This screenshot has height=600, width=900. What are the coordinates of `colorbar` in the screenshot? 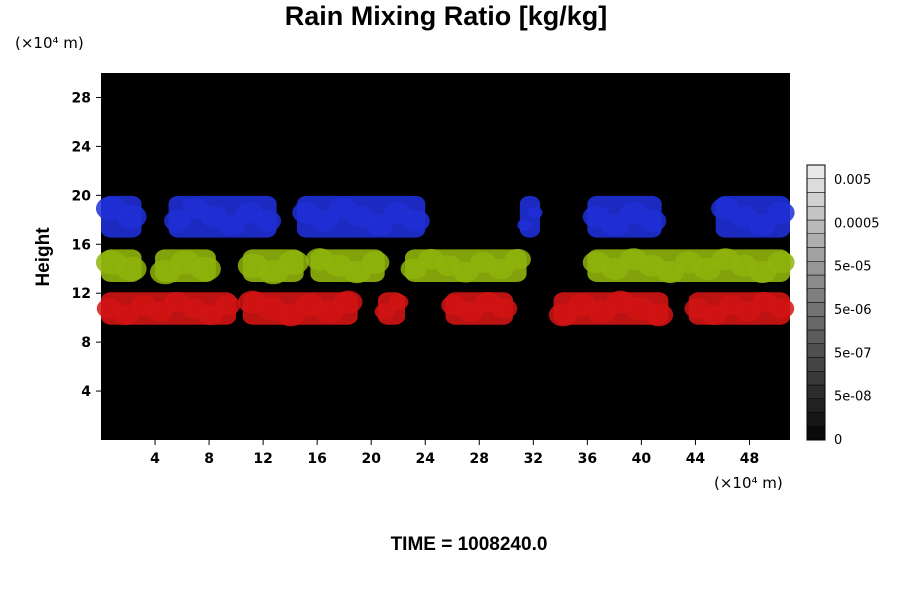 It's located at (816, 302).